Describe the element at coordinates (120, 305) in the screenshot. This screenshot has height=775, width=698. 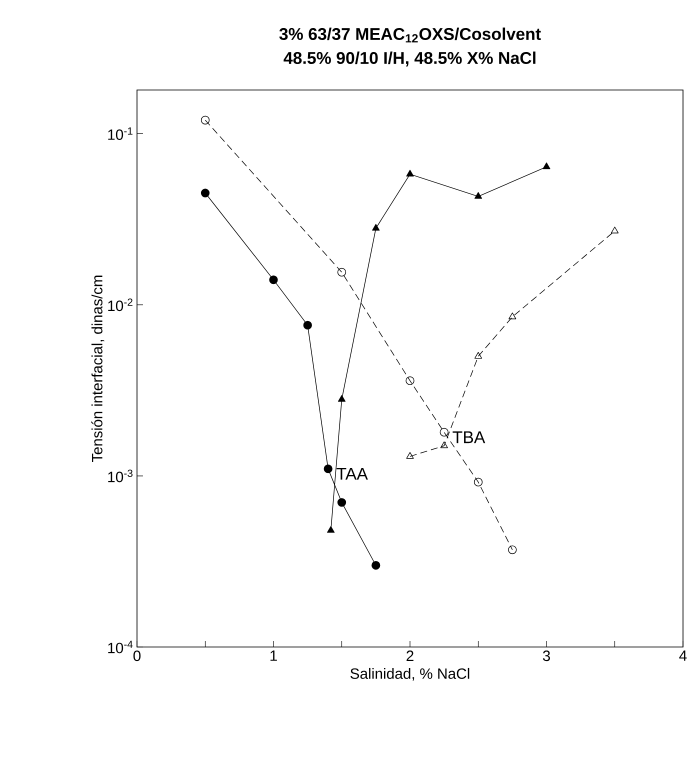
I see `y-tick-label: 10$^{-2}$` at that location.